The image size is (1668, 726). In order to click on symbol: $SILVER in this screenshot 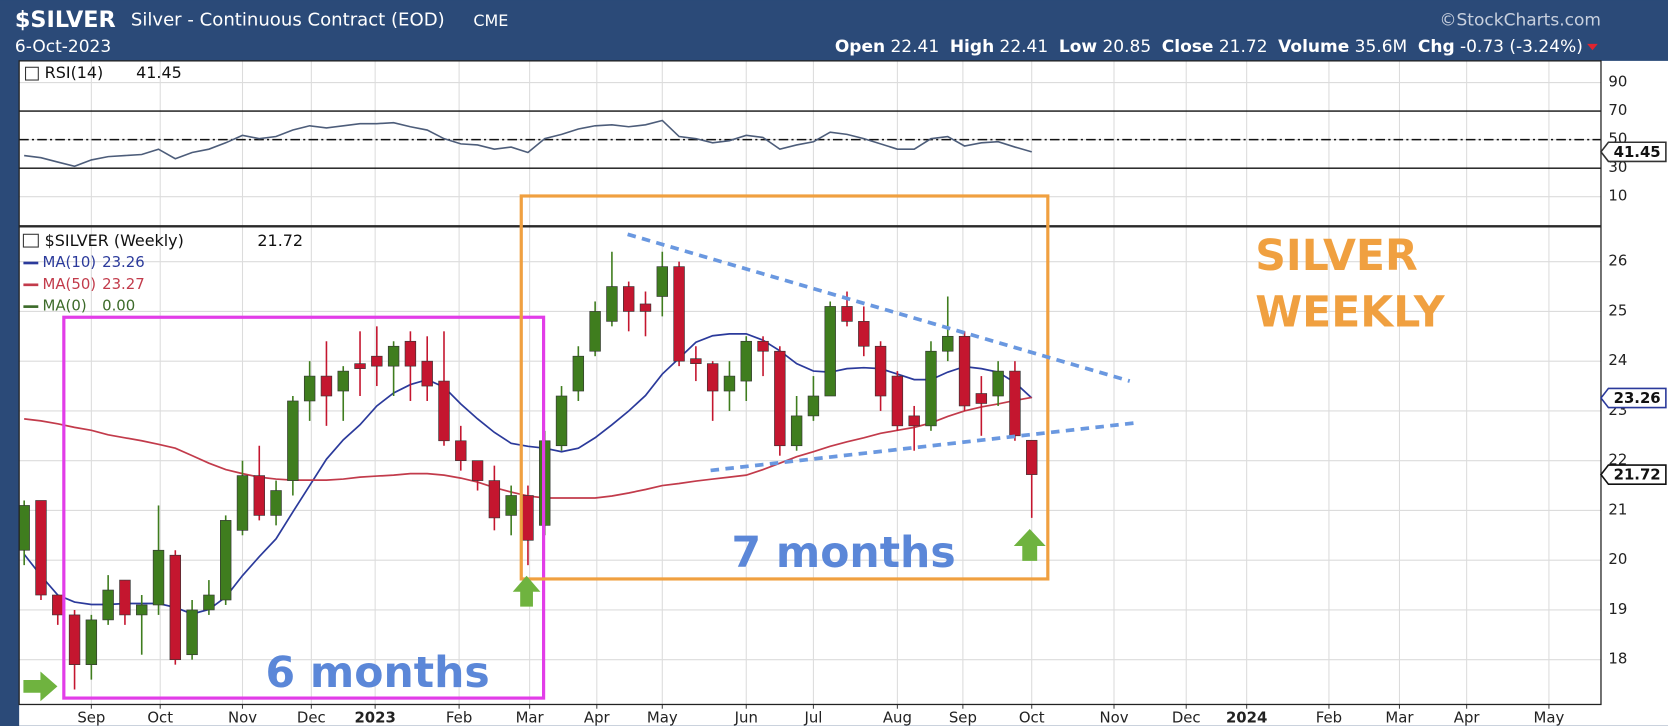, I will do `click(65, 20)`.